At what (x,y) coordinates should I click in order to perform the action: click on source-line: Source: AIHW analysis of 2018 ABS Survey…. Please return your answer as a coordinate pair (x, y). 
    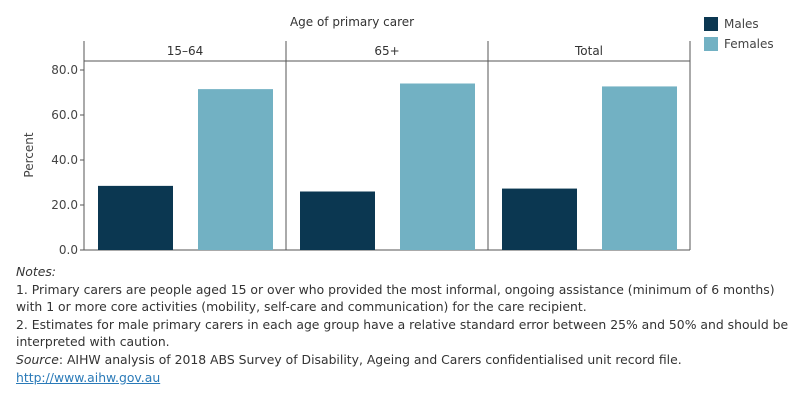
    Looking at the image, I should click on (406, 360).